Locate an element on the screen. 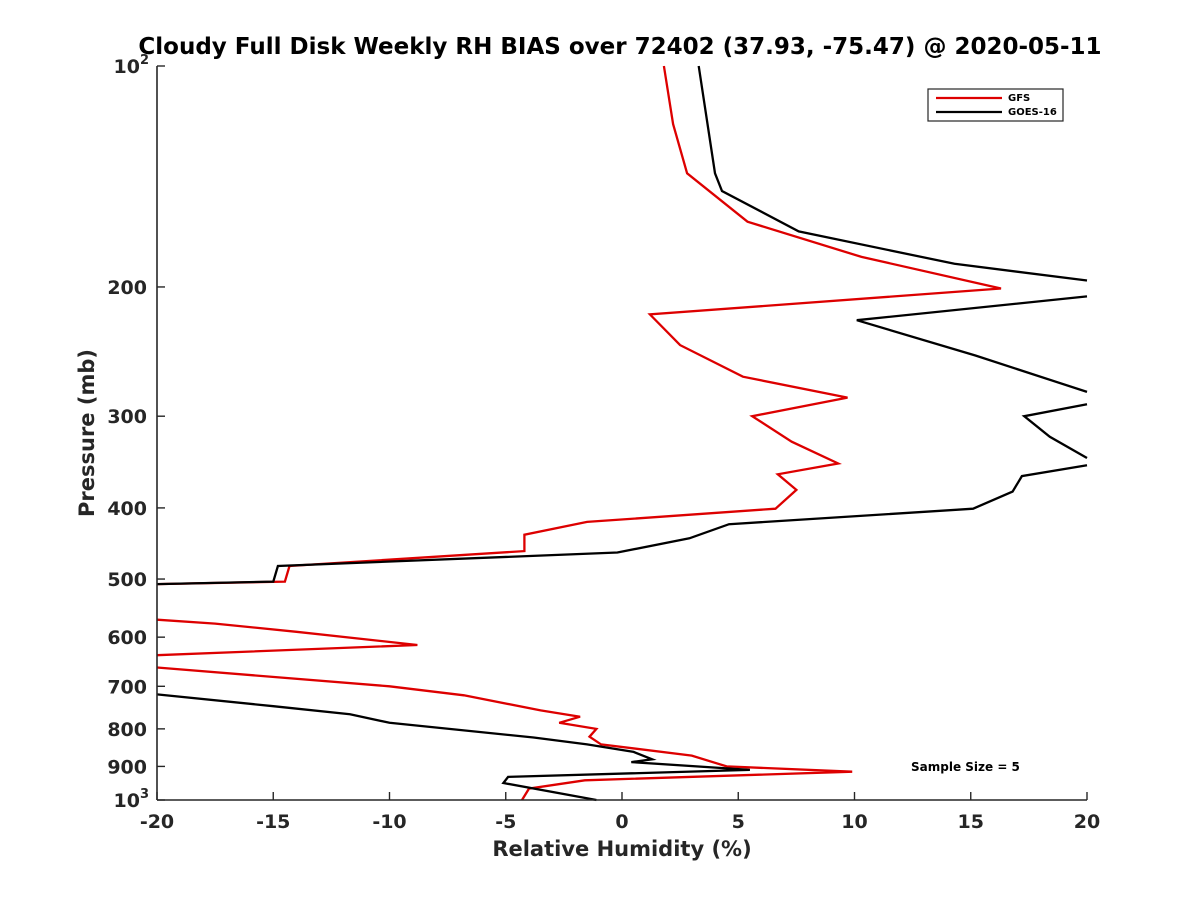 This screenshot has height=900, width=1200. x-tick-label: -10 is located at coordinates (389, 822).